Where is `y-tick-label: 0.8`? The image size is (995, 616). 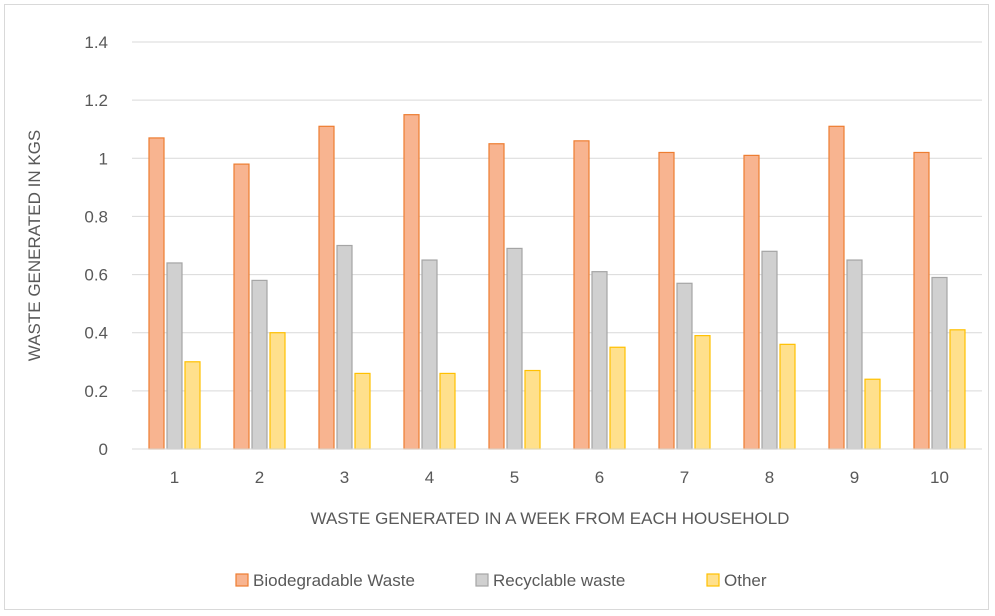
y-tick-label: 0.8 is located at coordinates (96, 216).